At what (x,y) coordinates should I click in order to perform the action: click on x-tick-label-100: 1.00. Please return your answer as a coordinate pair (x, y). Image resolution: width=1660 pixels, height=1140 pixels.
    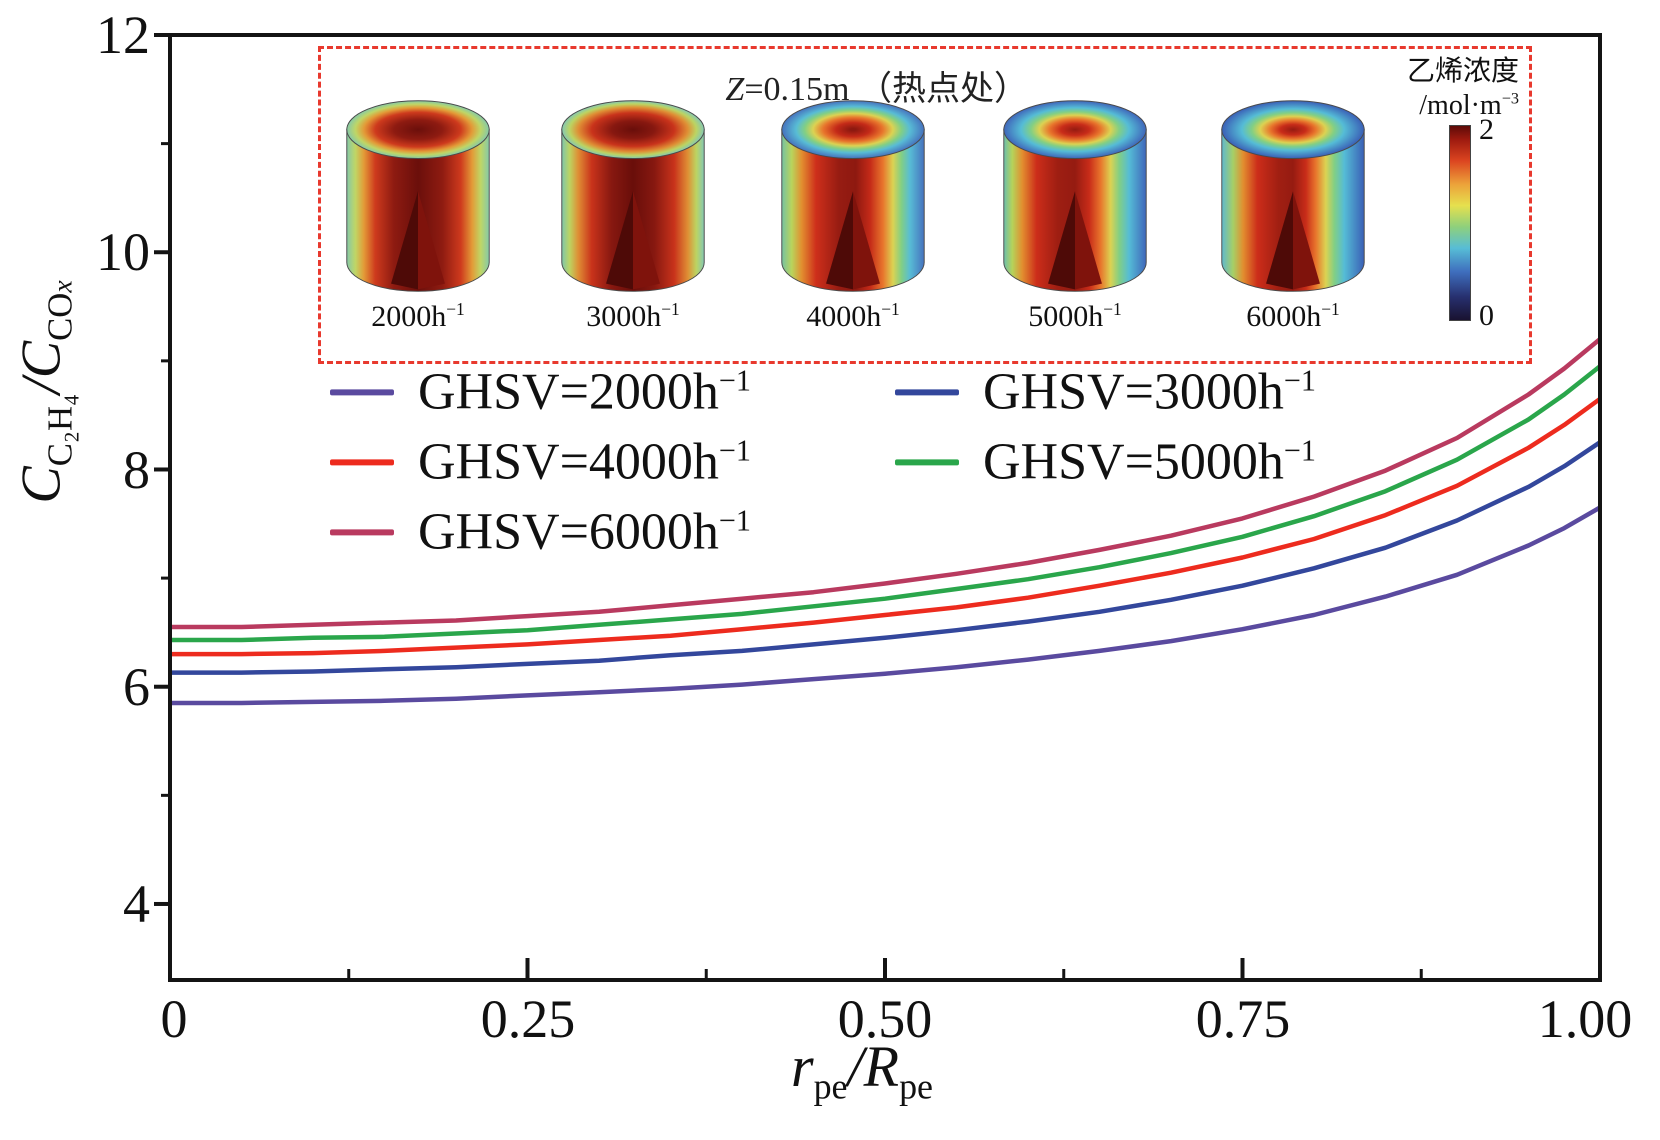
    Looking at the image, I should click on (1585, 1019).